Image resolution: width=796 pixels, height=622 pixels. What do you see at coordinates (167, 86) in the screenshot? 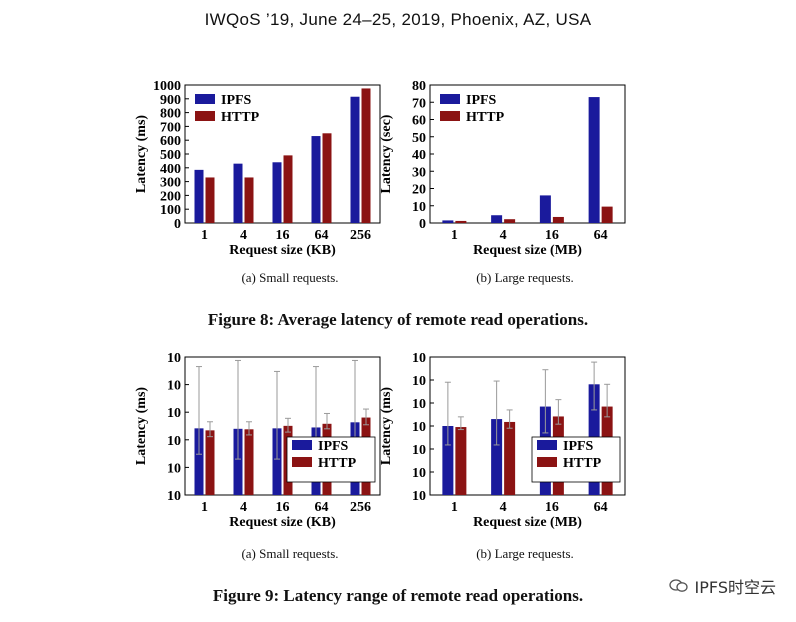
I see `y-tick-label: 1000` at bounding box center [167, 86].